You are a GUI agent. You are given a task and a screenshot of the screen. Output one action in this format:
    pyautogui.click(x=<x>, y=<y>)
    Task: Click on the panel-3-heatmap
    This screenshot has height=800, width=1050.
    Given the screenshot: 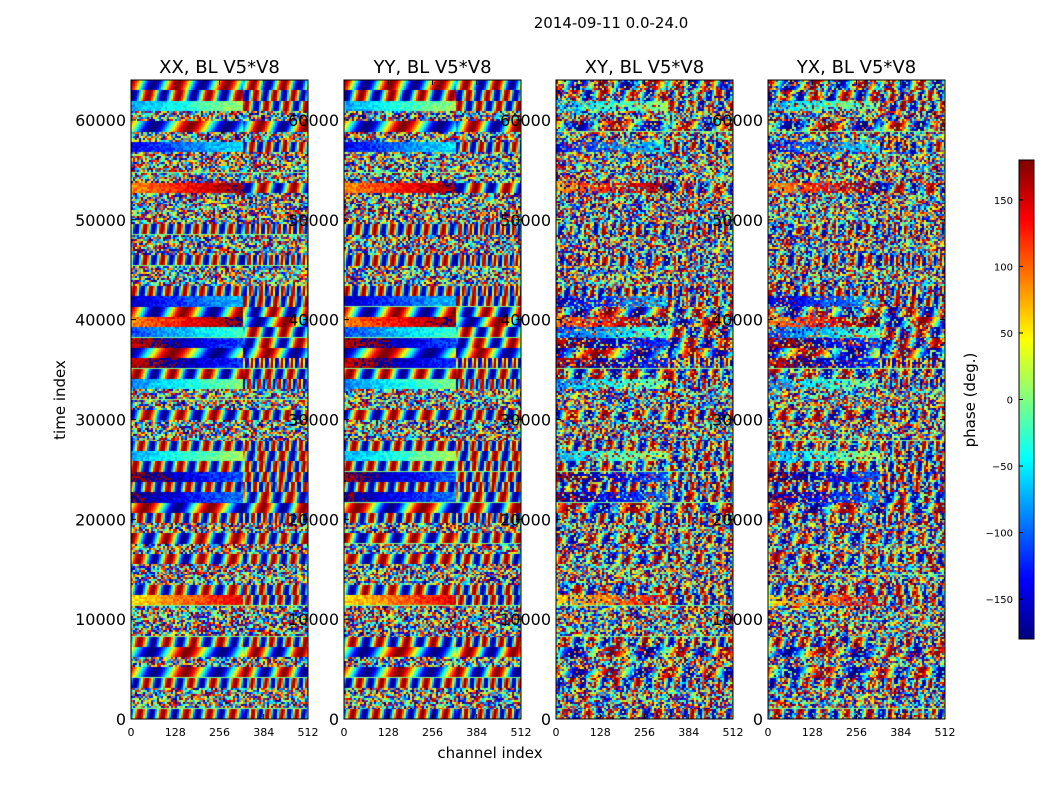 What is the action you would take?
    pyautogui.click(x=644, y=399)
    